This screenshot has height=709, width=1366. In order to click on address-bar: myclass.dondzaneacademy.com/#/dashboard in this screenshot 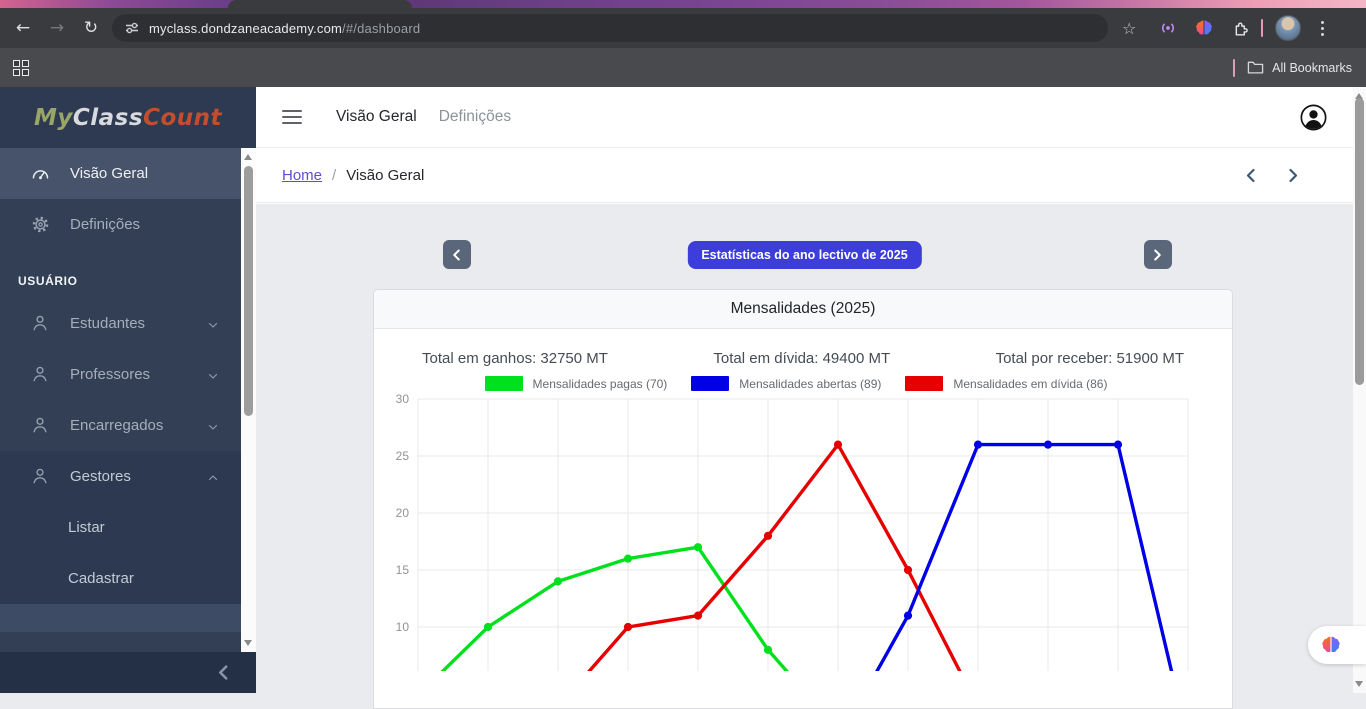, I will do `click(610, 28)`.